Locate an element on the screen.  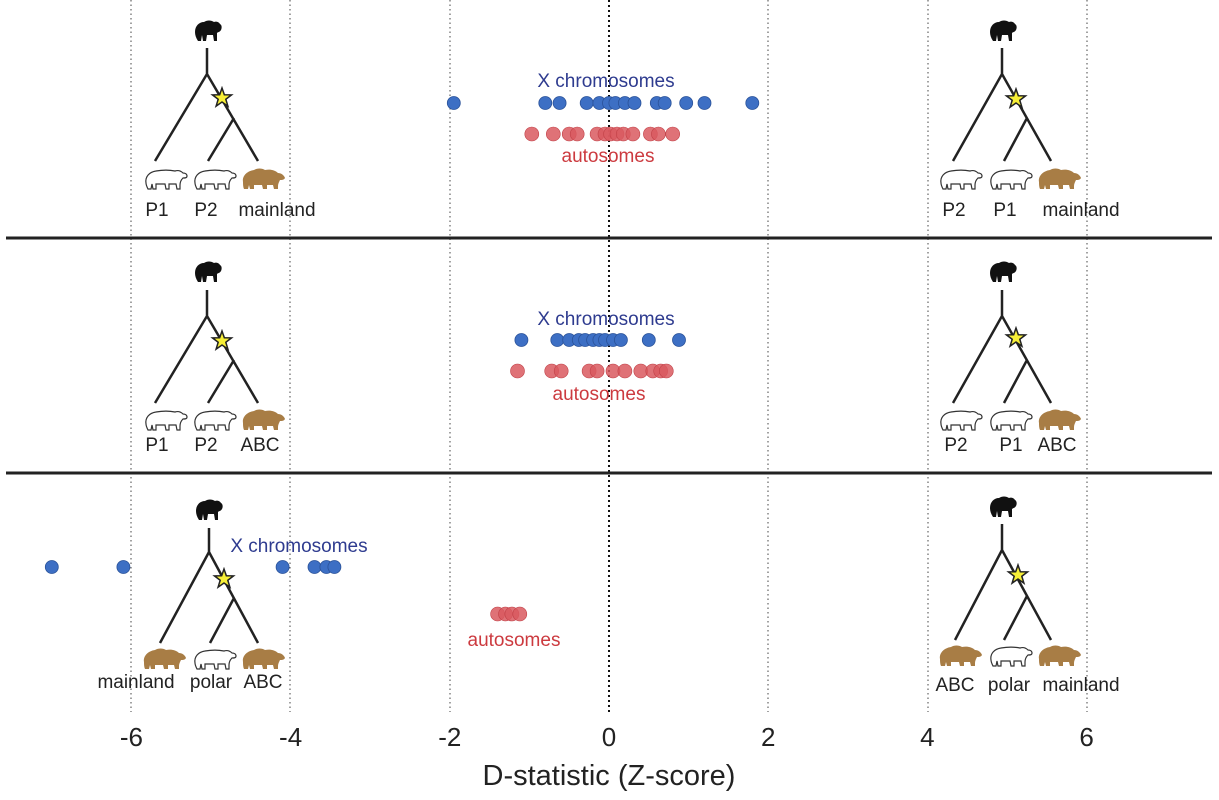
x-tick-label: -2 is located at coordinates (449, 737).